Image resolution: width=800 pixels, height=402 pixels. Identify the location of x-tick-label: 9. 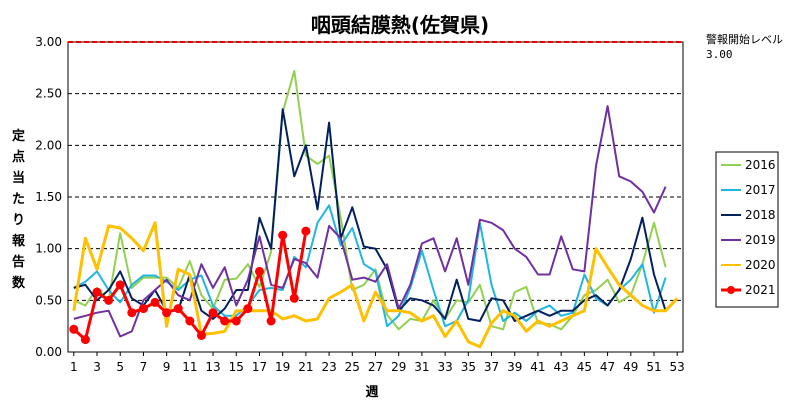
(167, 367).